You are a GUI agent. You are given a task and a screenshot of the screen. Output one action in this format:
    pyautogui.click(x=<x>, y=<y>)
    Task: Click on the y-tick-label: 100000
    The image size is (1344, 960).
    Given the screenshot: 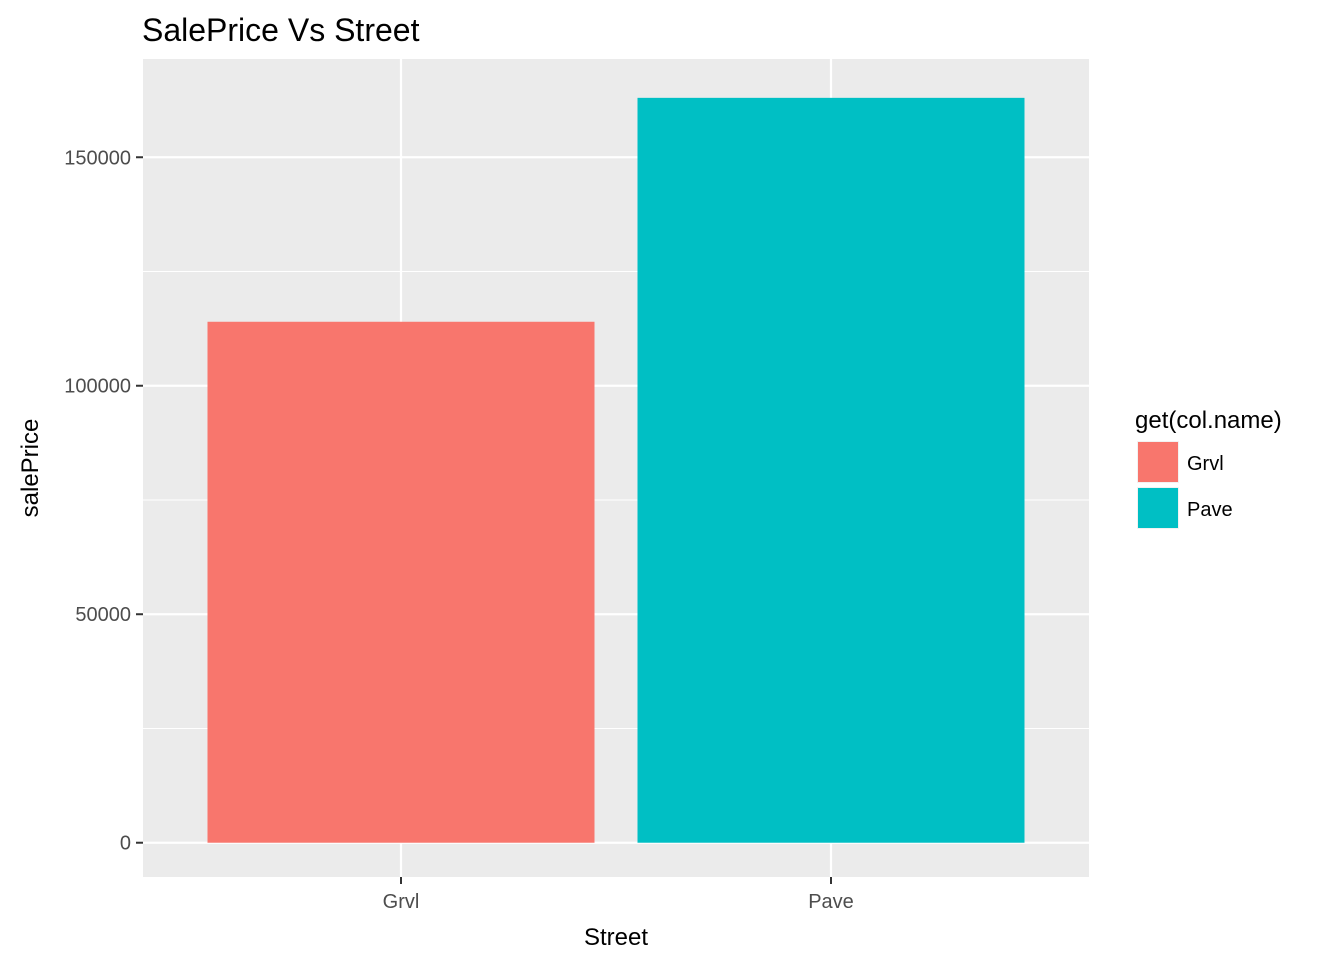 What is the action you would take?
    pyautogui.click(x=97, y=387)
    